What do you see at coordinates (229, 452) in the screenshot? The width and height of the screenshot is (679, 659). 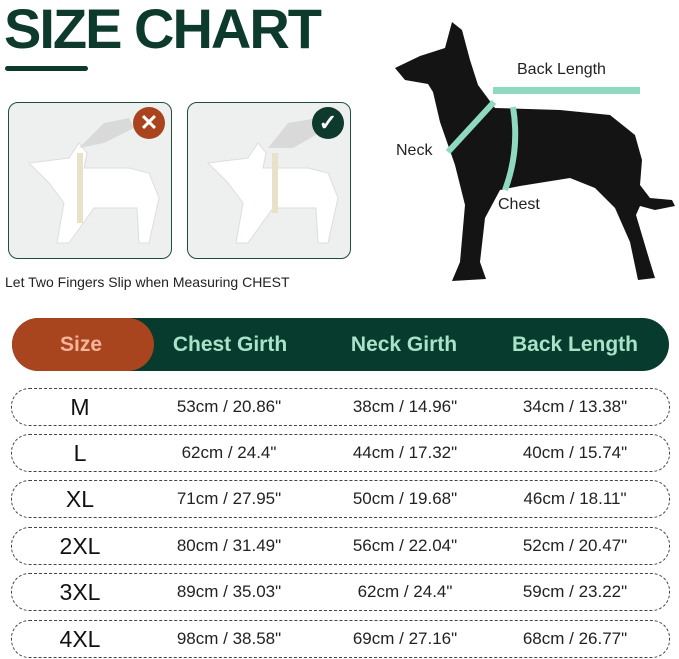 I see `chest-girth-cell: 62cm / 24.4"` at bounding box center [229, 452].